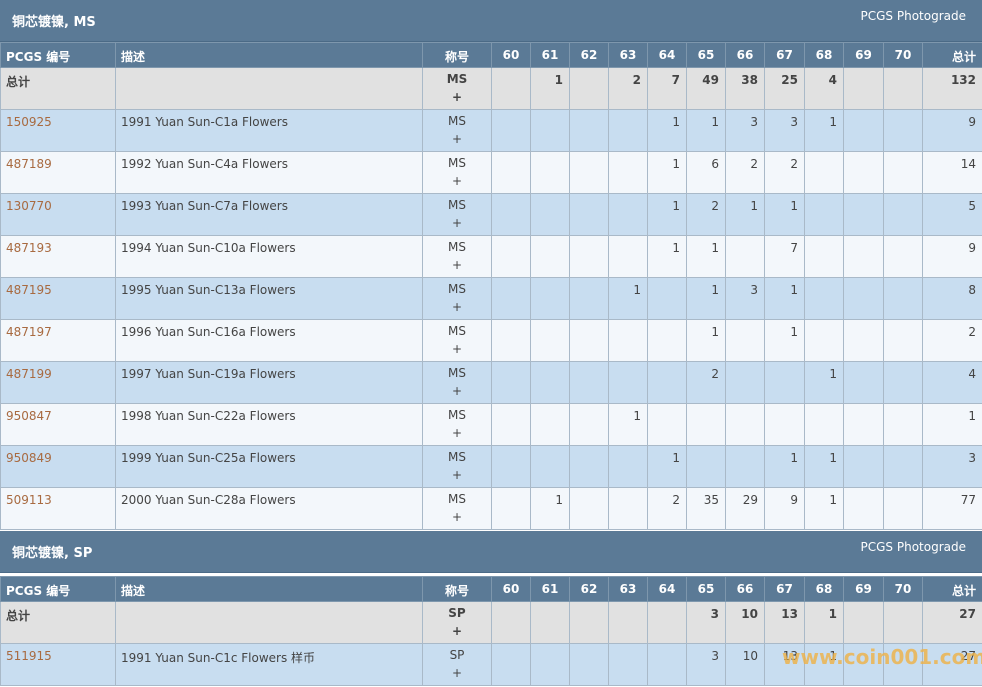 The image size is (982, 687). What do you see at coordinates (952, 340) in the screenshot?
I see `row-total-cell: 2` at bounding box center [952, 340].